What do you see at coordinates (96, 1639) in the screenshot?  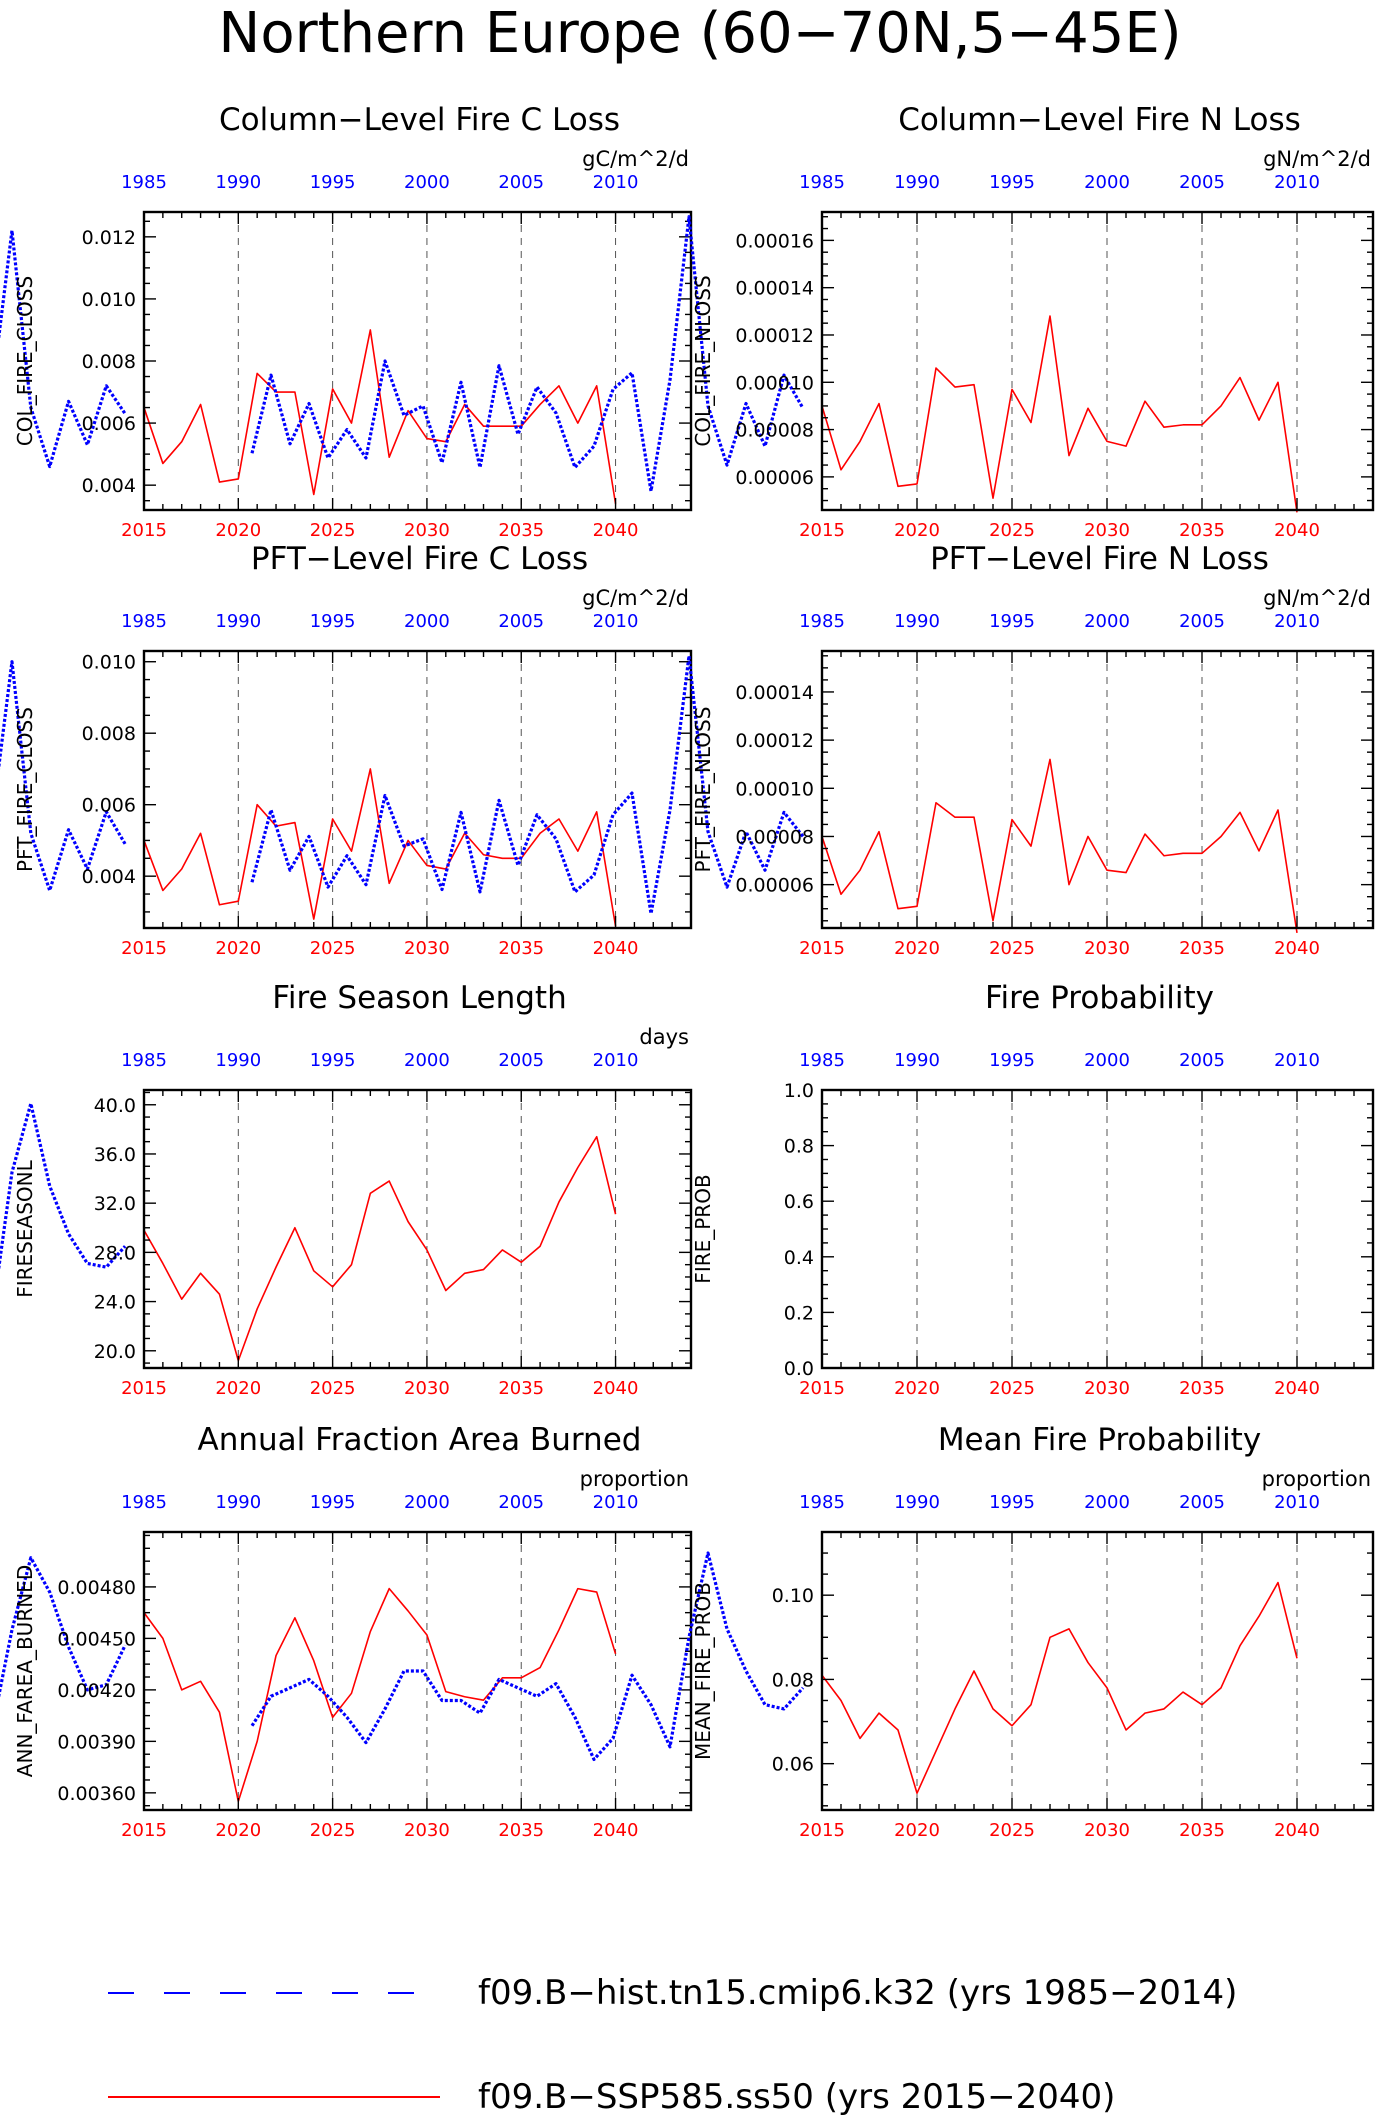 I see `y-tick-label: 0.00450` at bounding box center [96, 1639].